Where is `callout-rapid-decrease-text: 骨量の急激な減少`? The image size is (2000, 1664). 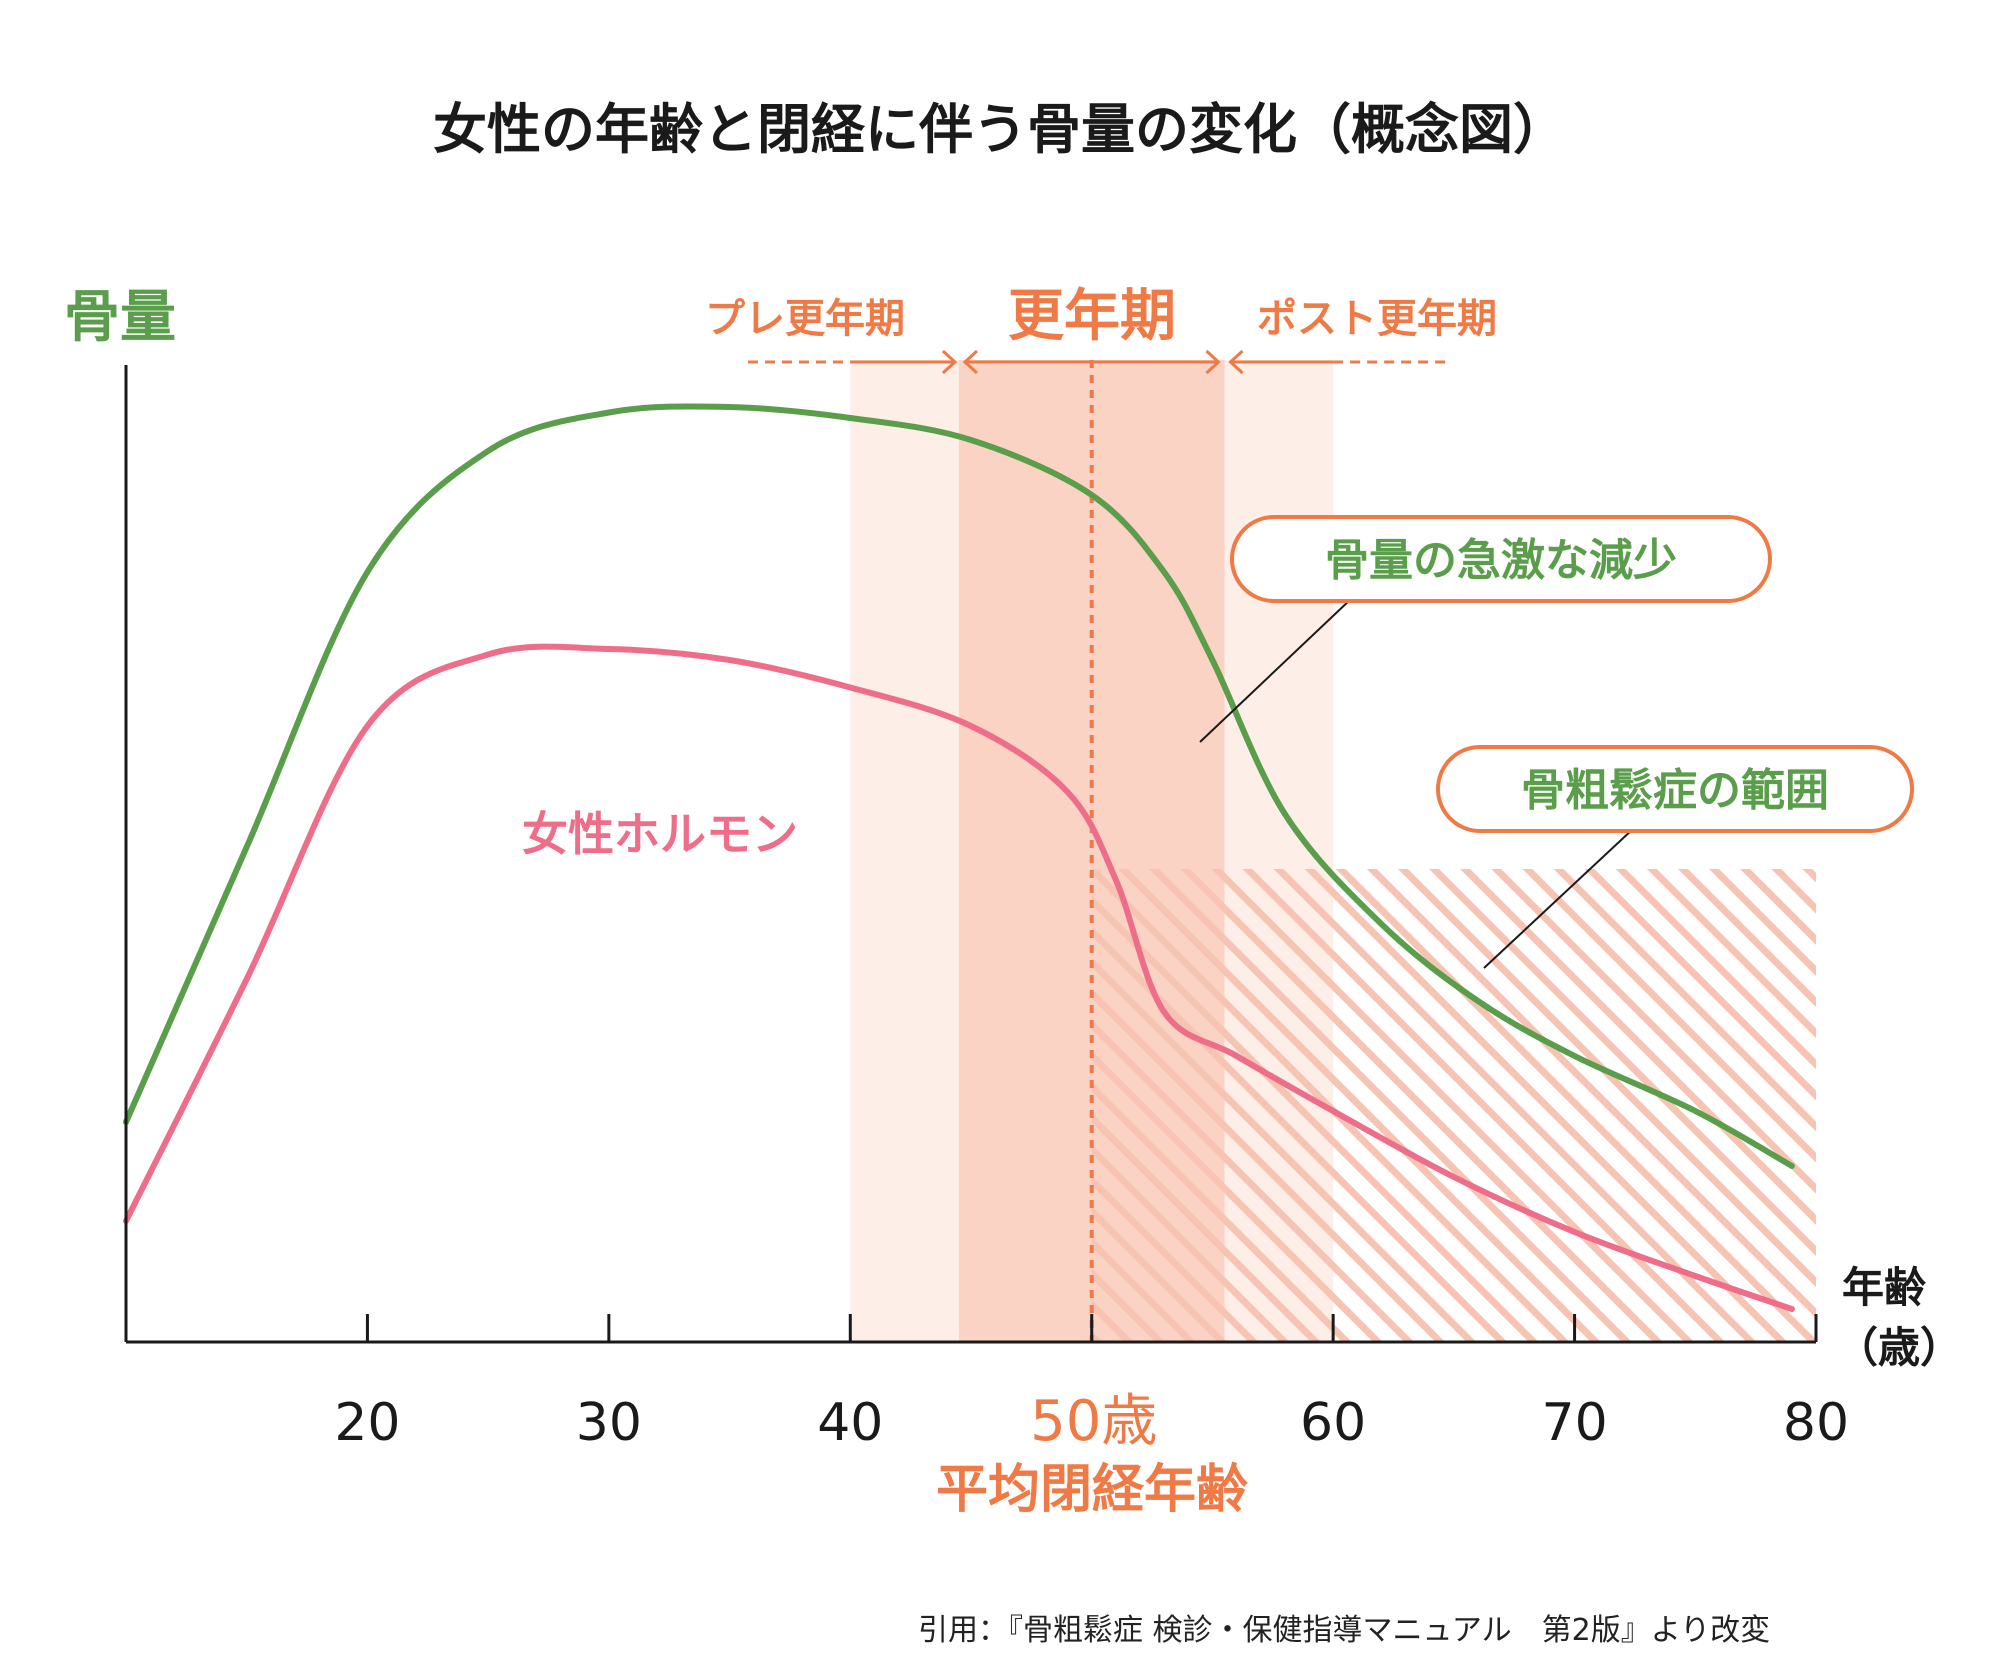
callout-rapid-decrease-text: 骨量の急激な減少 is located at coordinates (1501, 560).